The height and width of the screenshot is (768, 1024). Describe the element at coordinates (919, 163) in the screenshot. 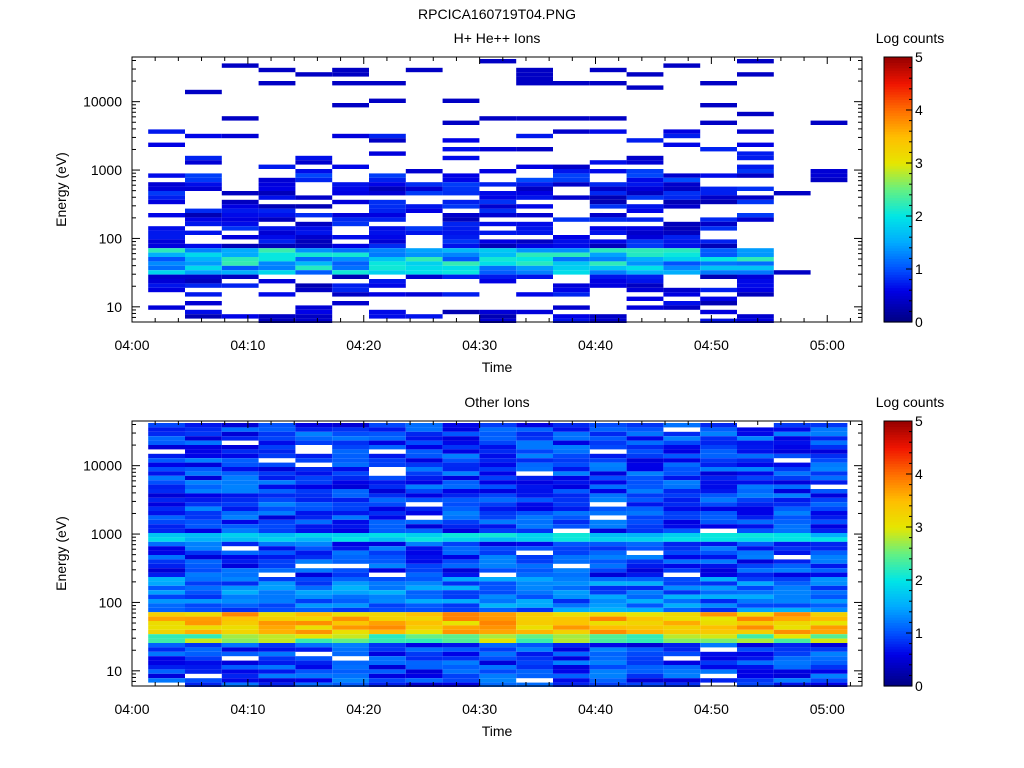

I see `colorbar-tick-label: 3` at that location.